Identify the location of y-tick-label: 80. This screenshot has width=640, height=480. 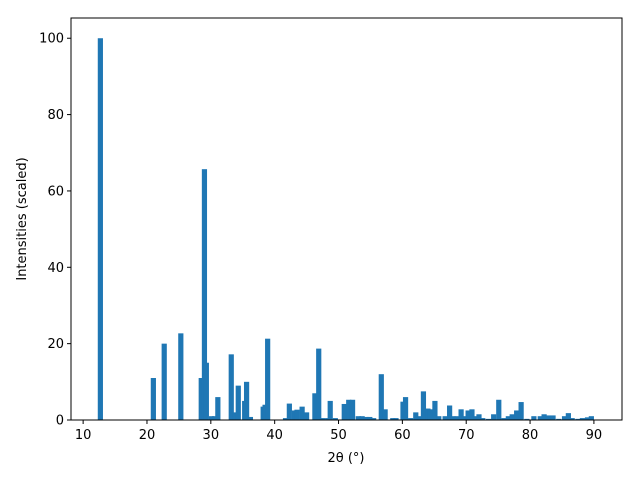
(55, 115).